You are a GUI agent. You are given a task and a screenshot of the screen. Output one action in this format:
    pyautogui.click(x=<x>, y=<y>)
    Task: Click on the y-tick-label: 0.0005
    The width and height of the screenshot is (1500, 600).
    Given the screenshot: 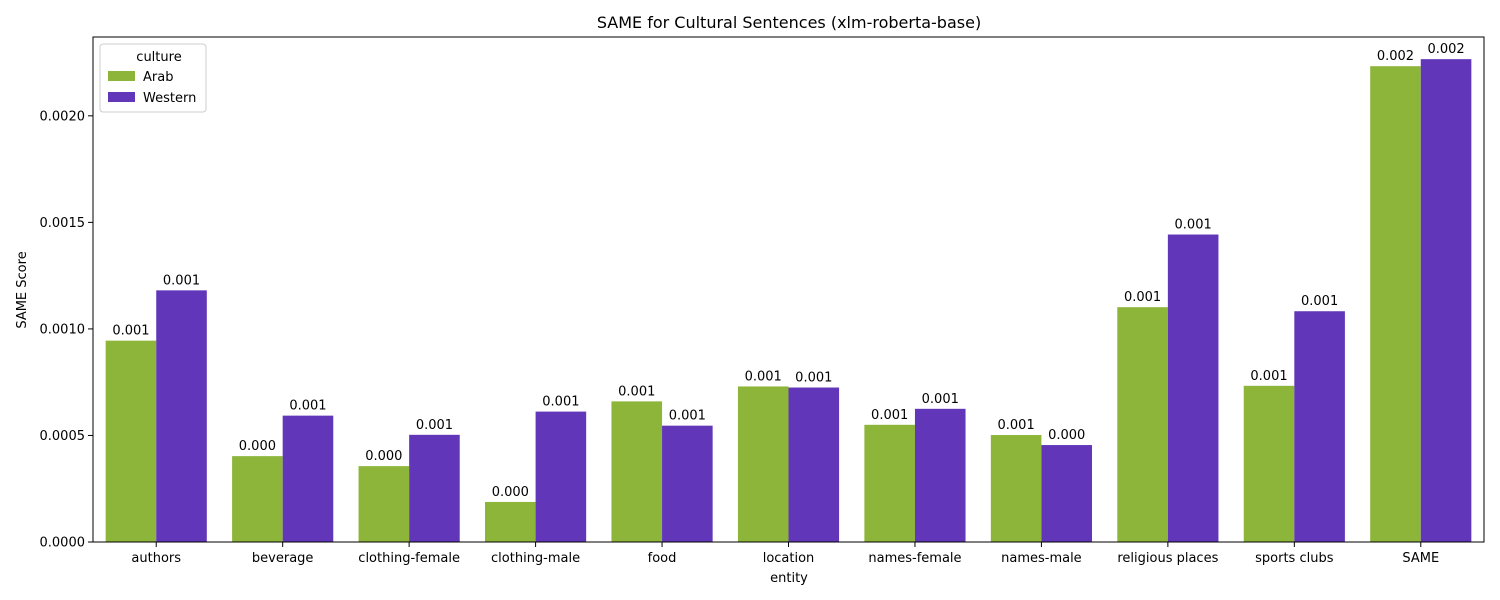 What is the action you would take?
    pyautogui.click(x=63, y=436)
    